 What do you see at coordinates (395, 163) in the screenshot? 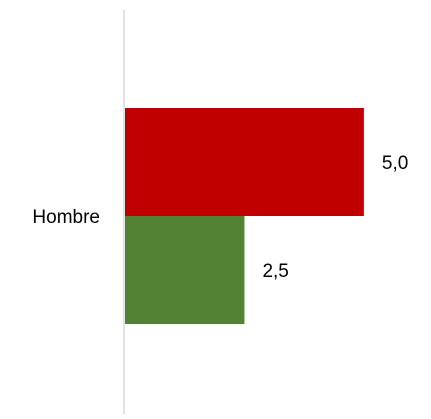
I see `data-label-series-1: 5,0` at bounding box center [395, 163].